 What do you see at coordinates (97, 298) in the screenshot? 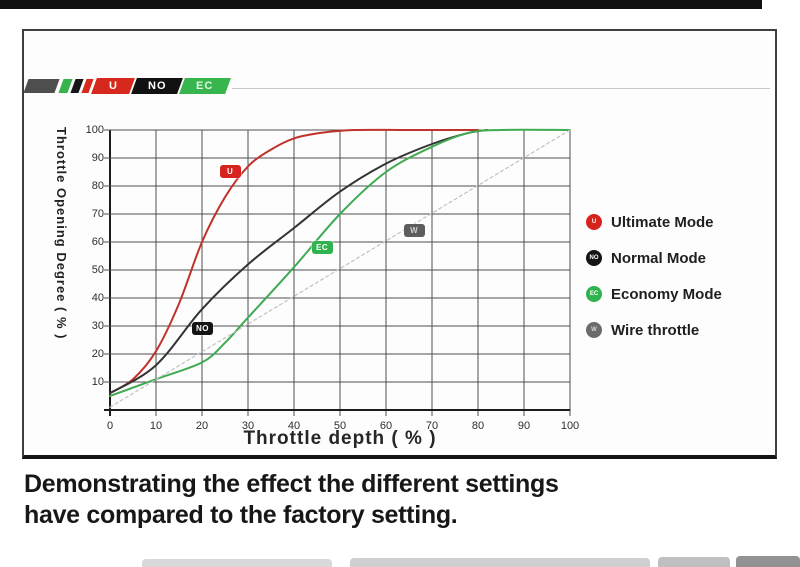
I see `y-tick-40: 40` at bounding box center [97, 298].